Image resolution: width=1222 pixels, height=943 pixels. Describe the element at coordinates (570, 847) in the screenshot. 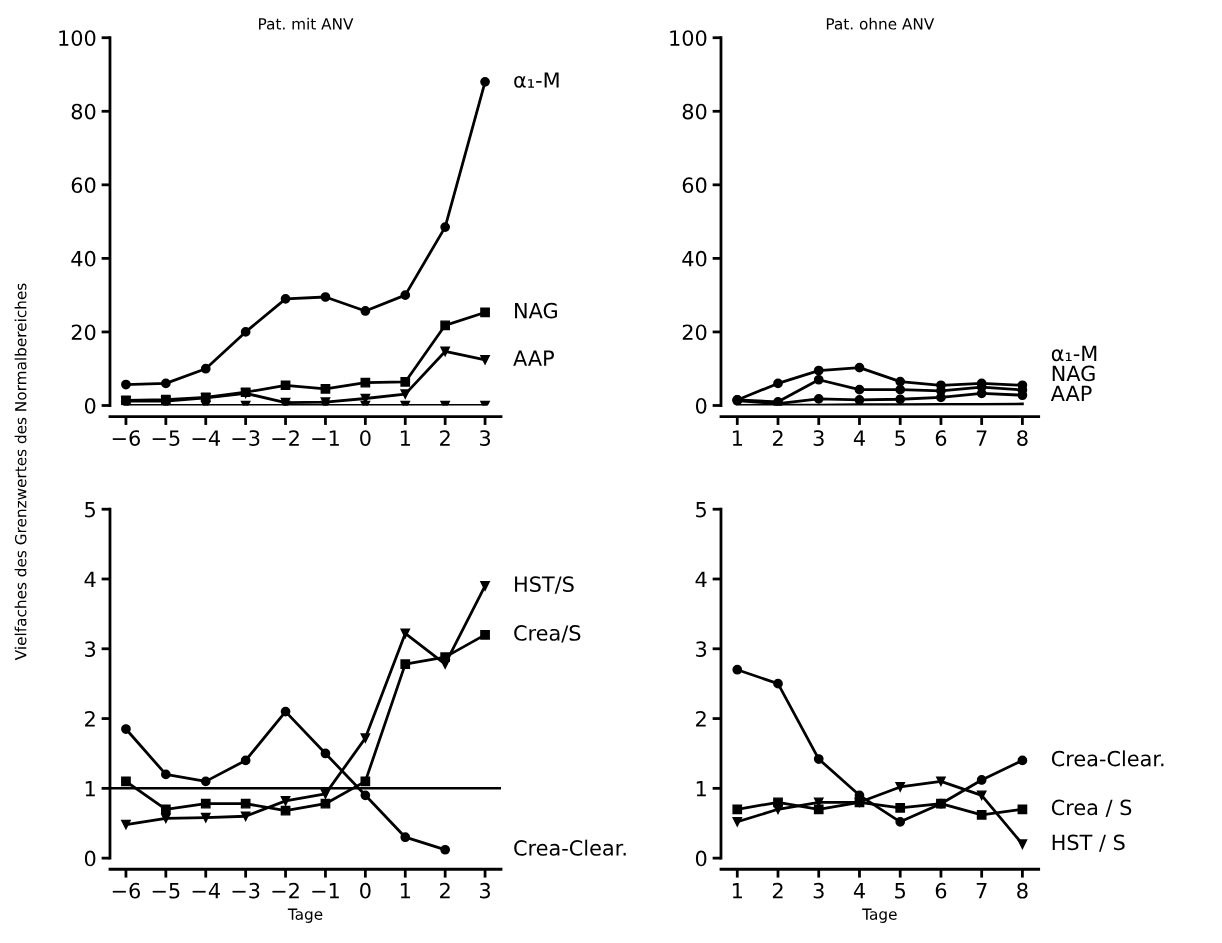

I see `text: Crea-Clear.` at that location.